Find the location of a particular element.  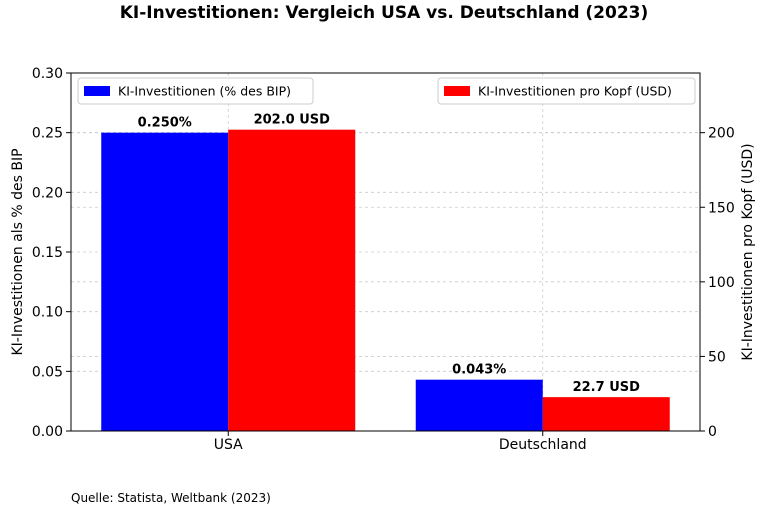

data-label: 0.043% is located at coordinates (479, 370).